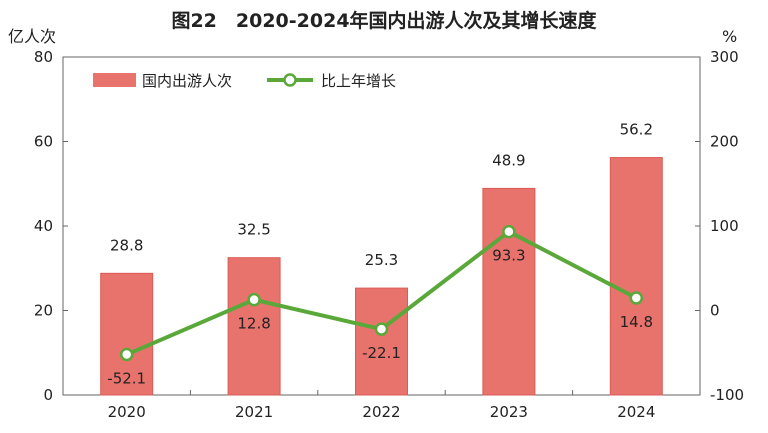 This screenshot has width=768, height=433. Describe the element at coordinates (636, 322) in the screenshot. I see `line-label-2024: 14.8` at that location.